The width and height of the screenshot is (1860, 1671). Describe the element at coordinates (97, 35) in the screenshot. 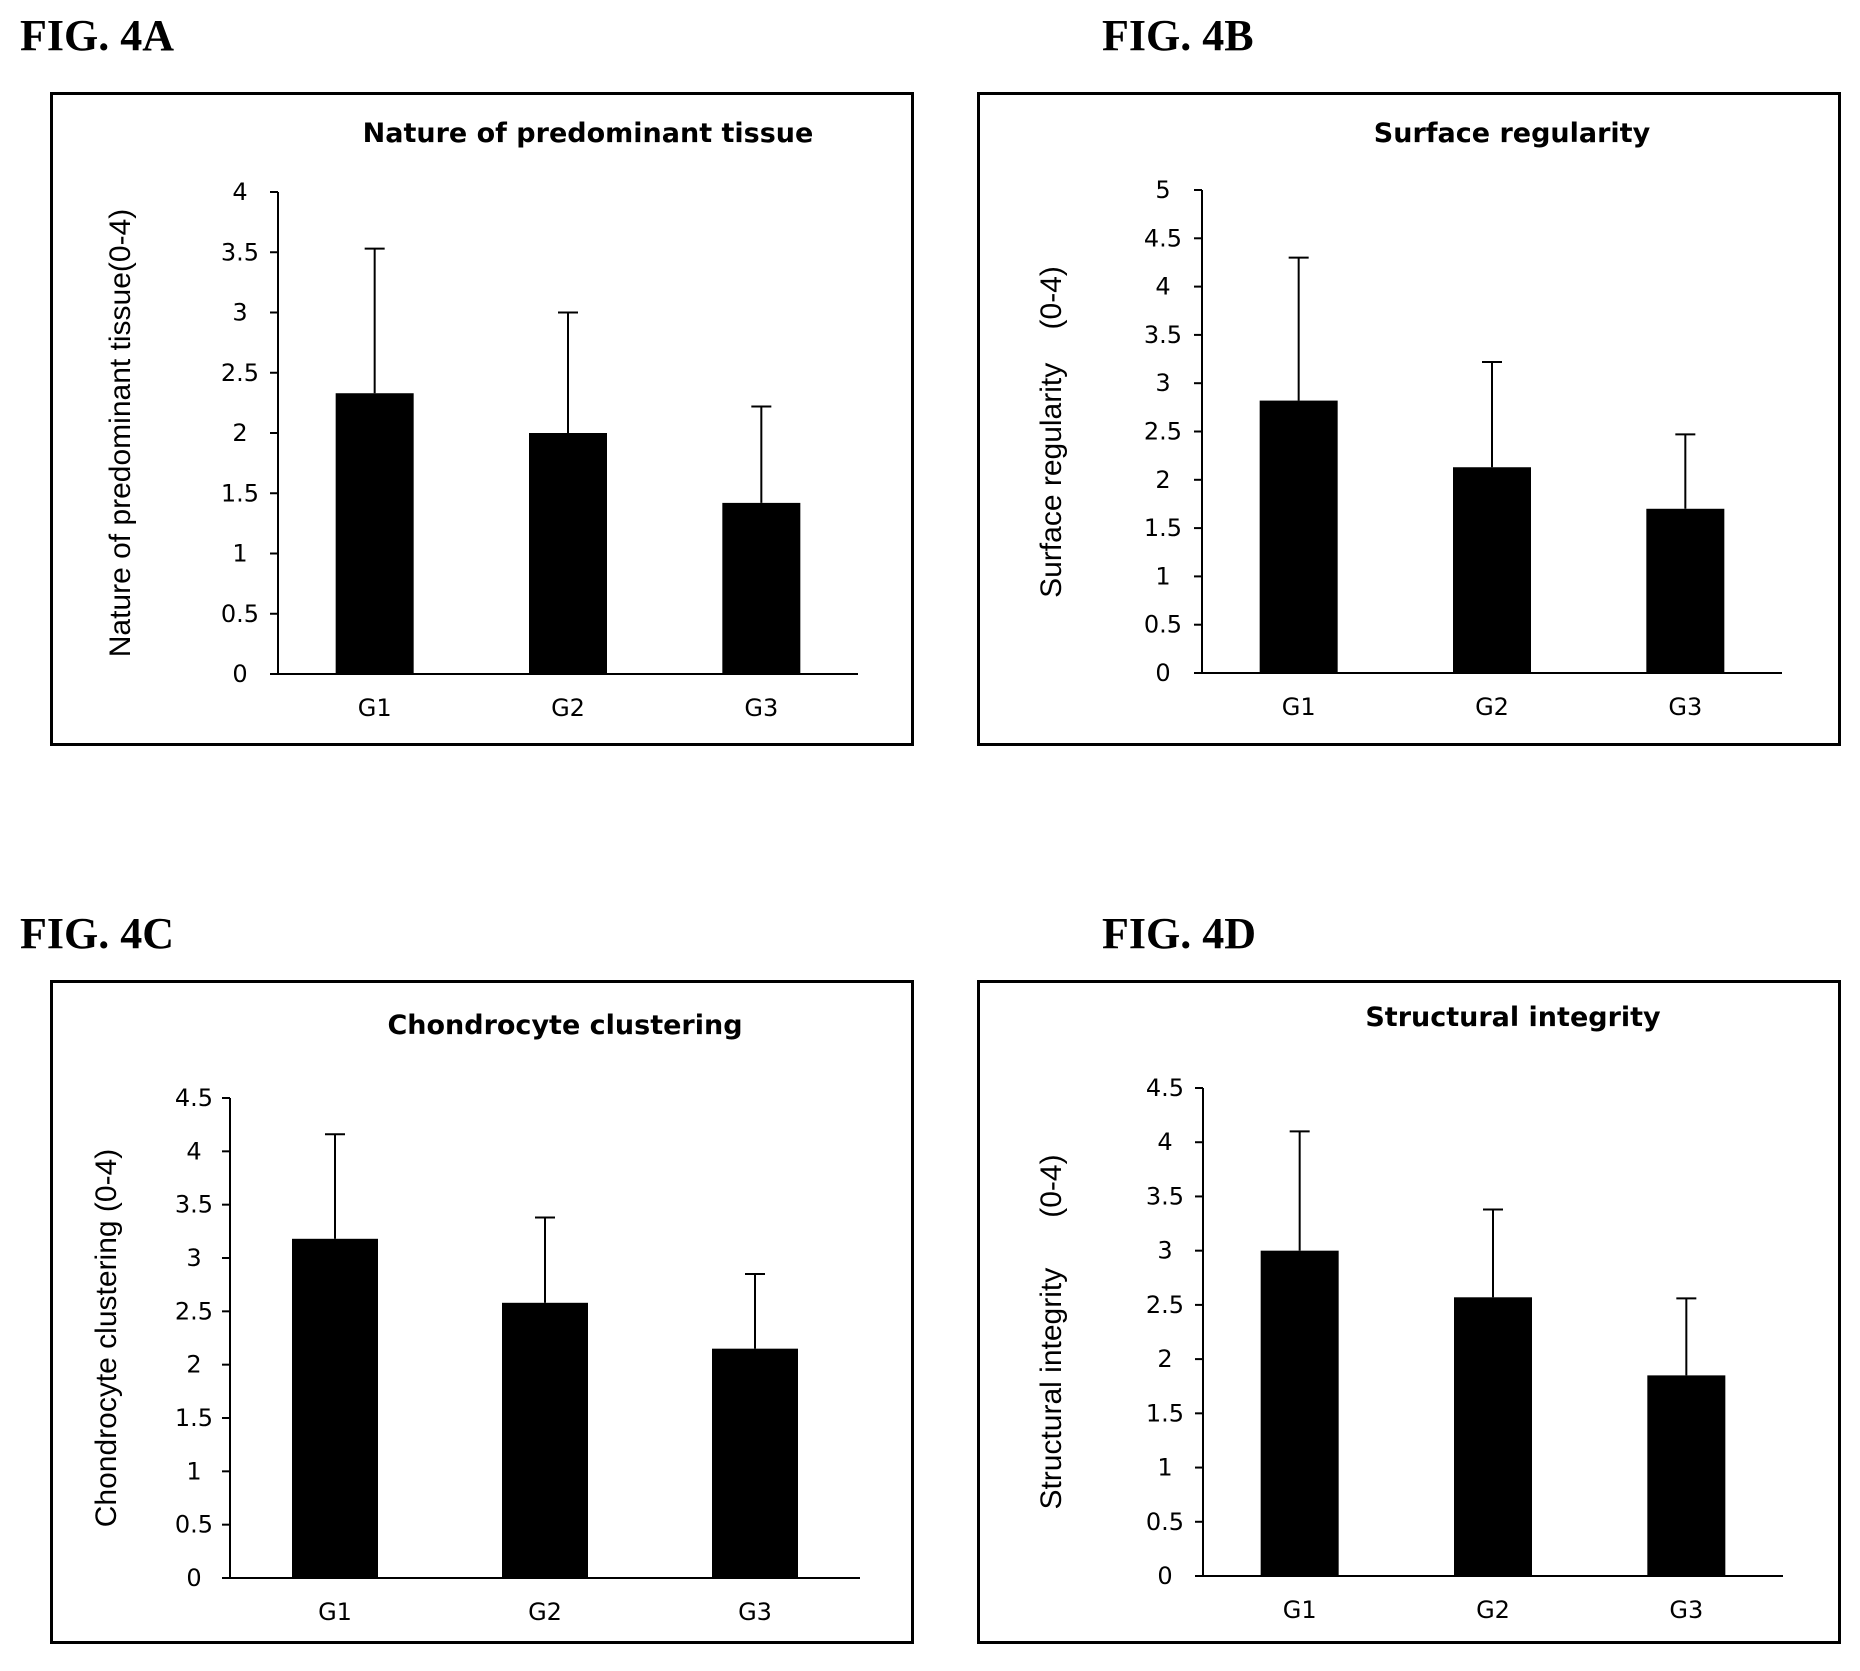

I see `figure-label-4a: FIG. 4A` at that location.